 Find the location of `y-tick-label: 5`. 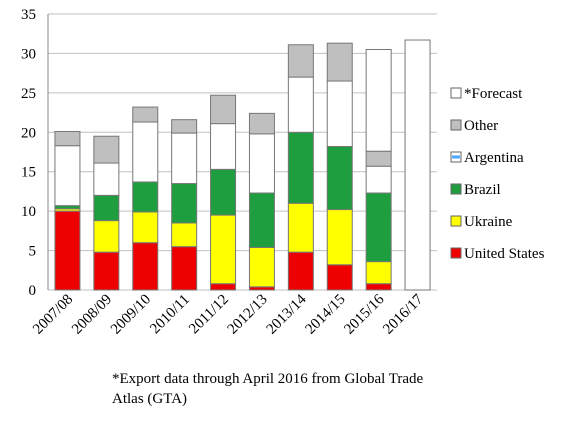

y-tick-label: 5 is located at coordinates (33, 252).